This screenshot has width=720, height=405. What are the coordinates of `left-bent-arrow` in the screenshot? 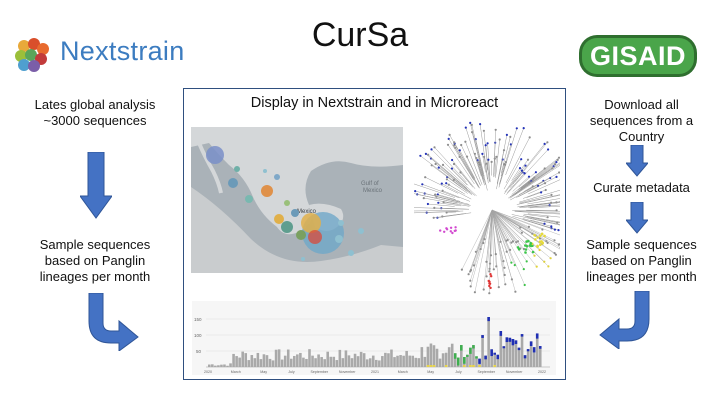 It's located at (113, 322).